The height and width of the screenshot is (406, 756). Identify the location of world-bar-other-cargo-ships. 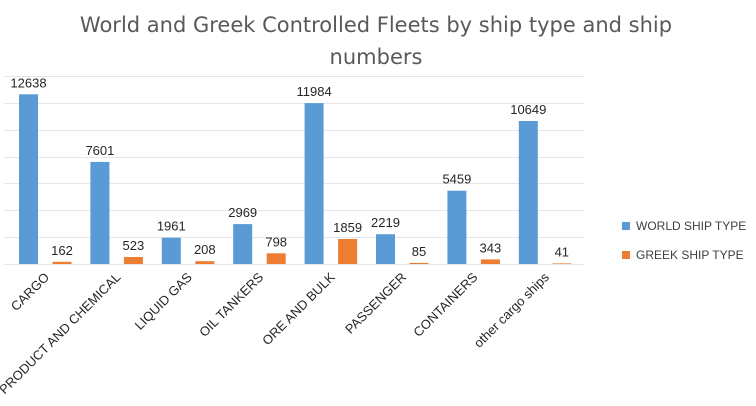
(528, 192).